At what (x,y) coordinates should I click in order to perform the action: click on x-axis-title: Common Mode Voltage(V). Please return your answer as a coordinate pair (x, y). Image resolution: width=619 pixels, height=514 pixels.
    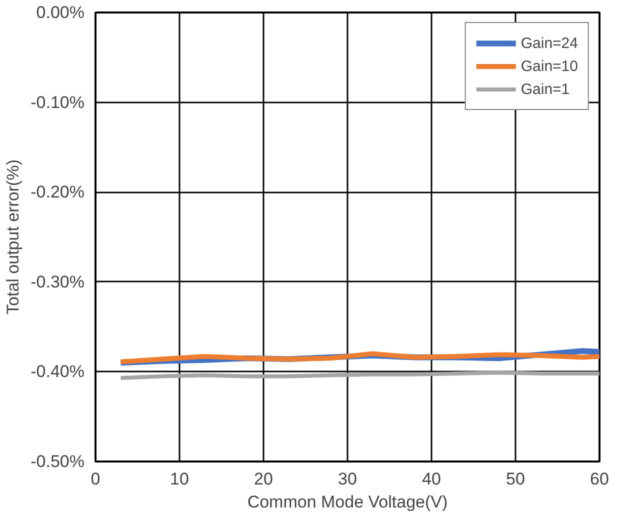
    Looking at the image, I should click on (347, 502).